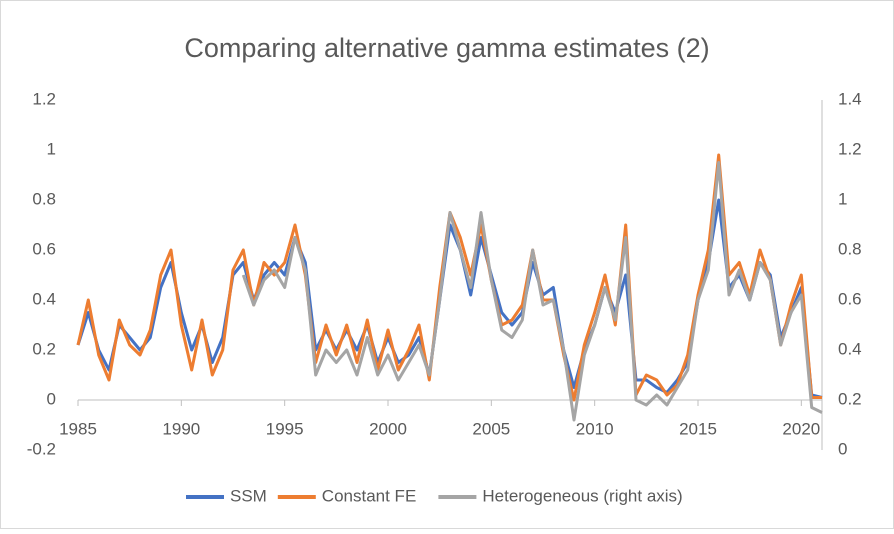 This screenshot has width=894, height=534. Describe the element at coordinates (388, 428) in the screenshot. I see `x-tick-label: 2000` at that location.